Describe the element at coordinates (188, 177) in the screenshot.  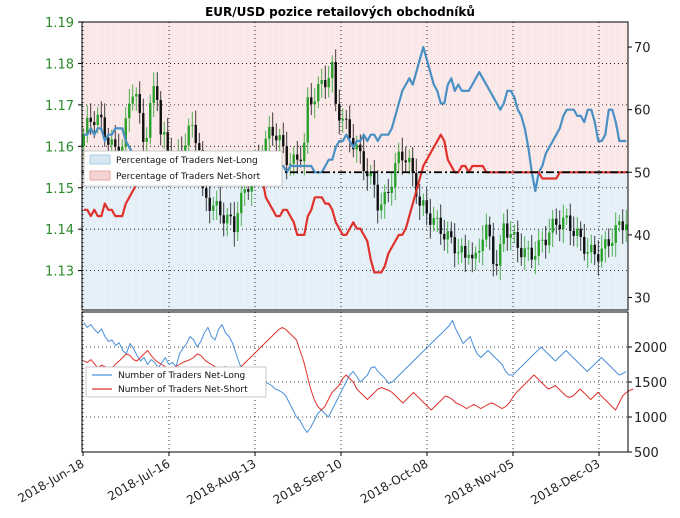
I see `legend-label-short: Percentage of Traders Net-Short` at that location.